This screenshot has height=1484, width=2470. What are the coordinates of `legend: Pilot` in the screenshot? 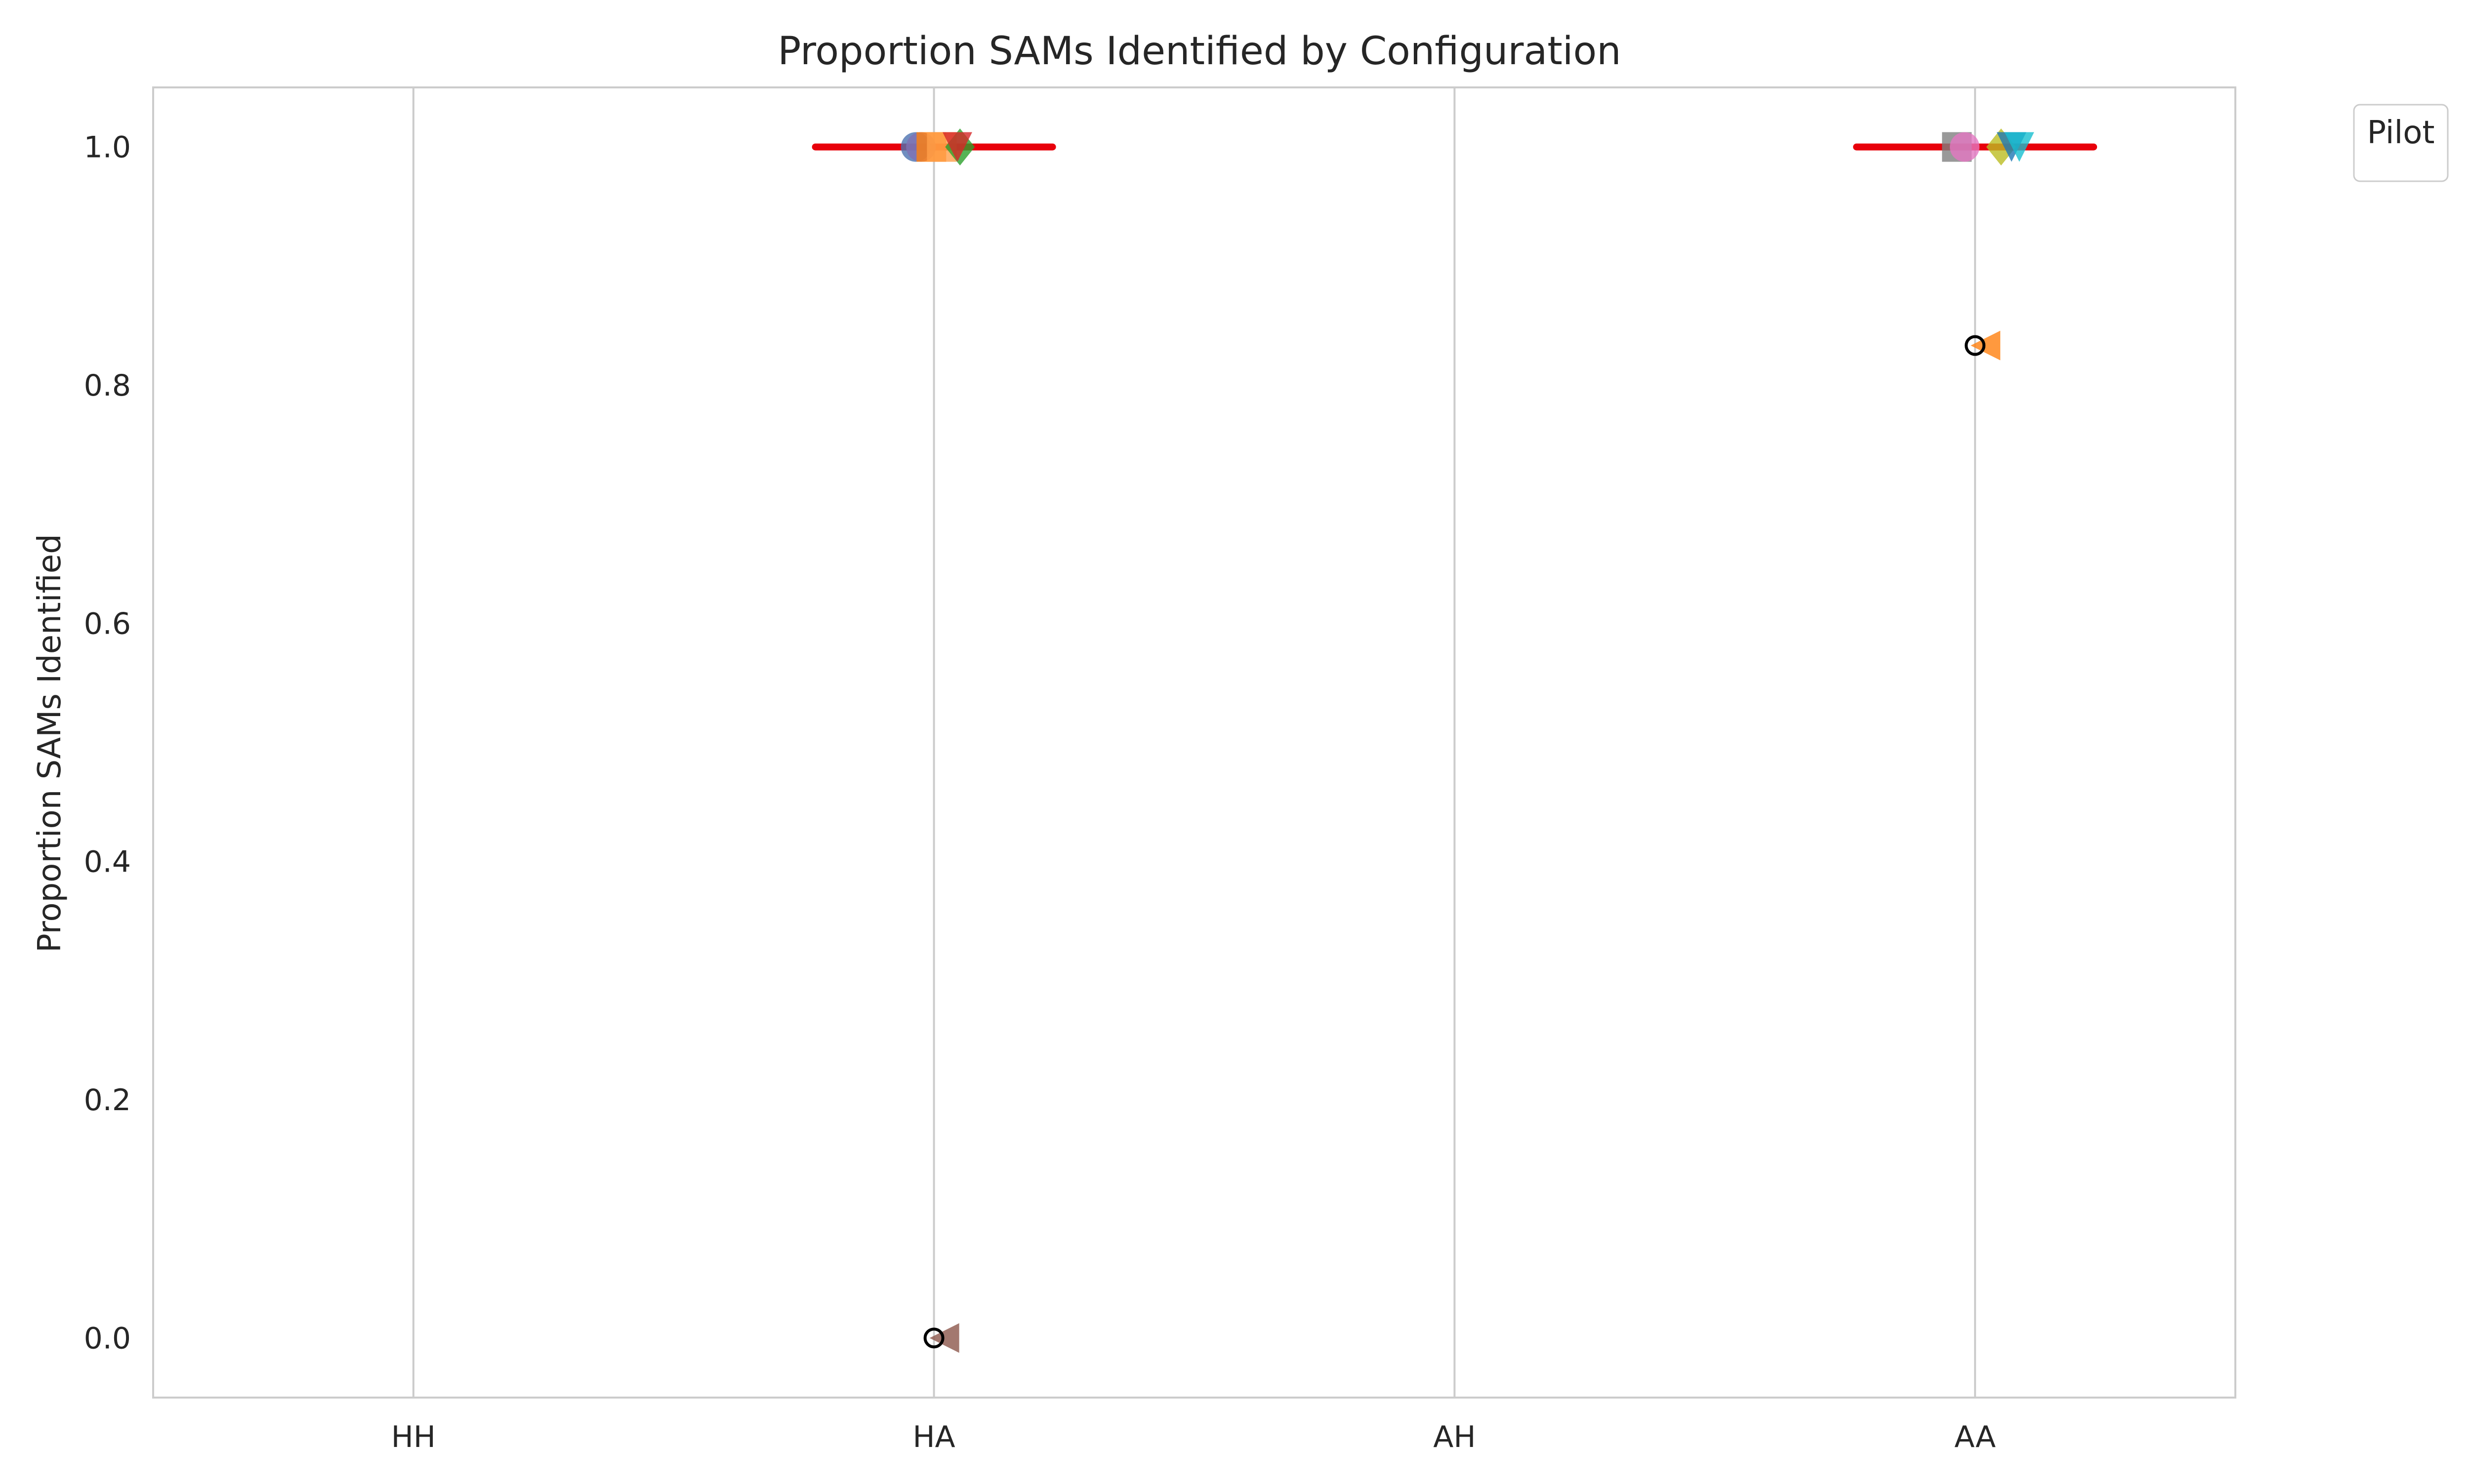 It's located at (2401, 143).